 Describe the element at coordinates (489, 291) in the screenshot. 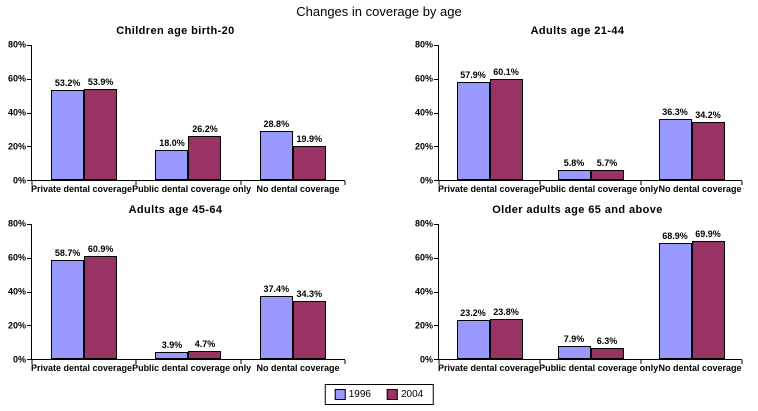

I see `bar-group: 23.2% 23.8%` at that location.